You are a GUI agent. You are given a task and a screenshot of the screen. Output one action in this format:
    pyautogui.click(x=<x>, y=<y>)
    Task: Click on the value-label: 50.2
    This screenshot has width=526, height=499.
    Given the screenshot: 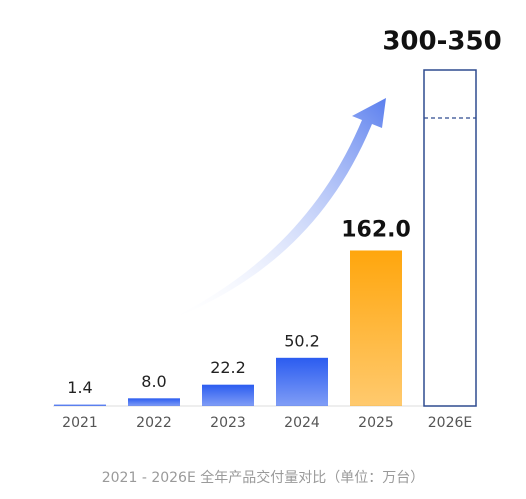 What is the action you would take?
    pyautogui.click(x=302, y=340)
    